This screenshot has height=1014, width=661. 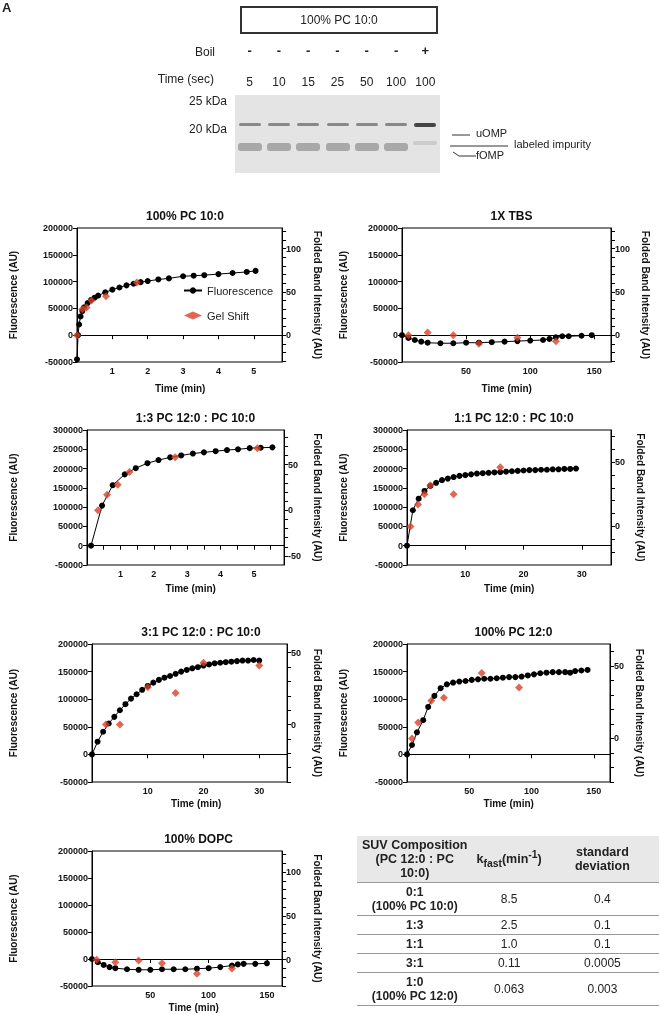 What do you see at coordinates (513, 632) in the screenshot?
I see `chart-title: 100% PC 12:0` at bounding box center [513, 632].